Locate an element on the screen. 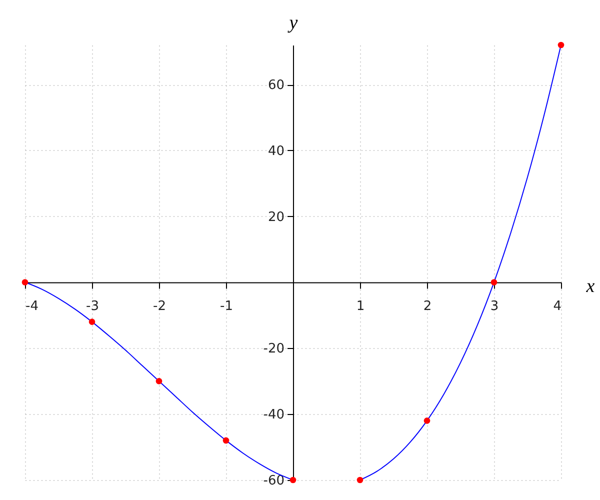 This screenshot has height=500, width=600. x-tick-label: 3 is located at coordinates (494, 306).